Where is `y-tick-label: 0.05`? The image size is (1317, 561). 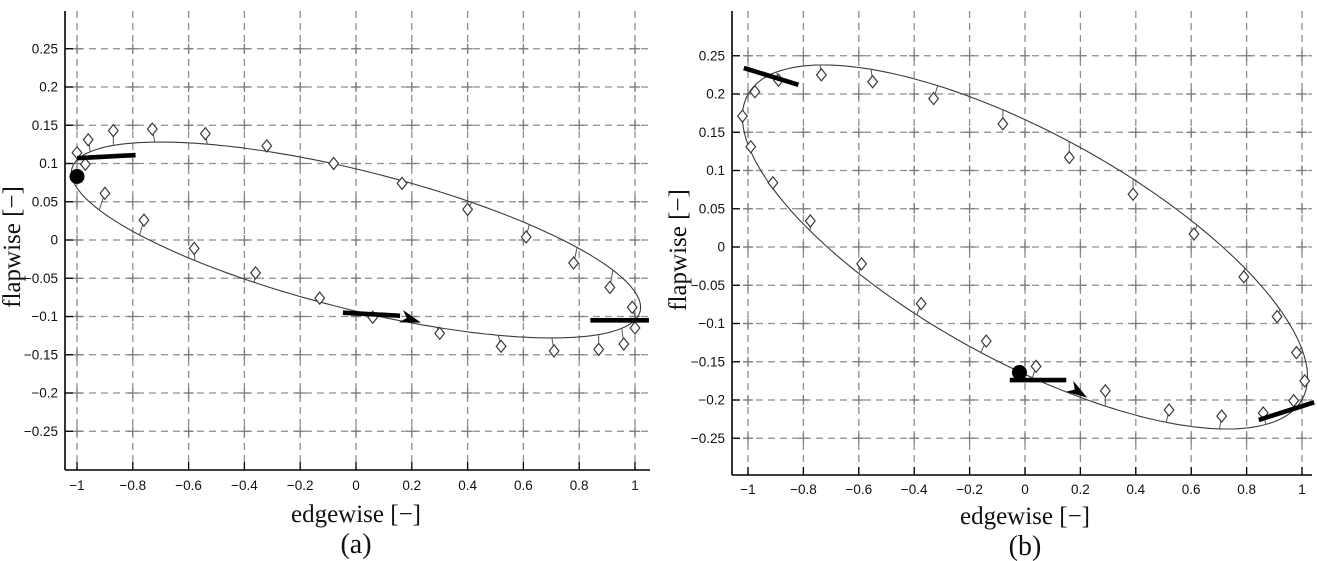 y-tick-label: 0.05 is located at coordinates (45, 201).